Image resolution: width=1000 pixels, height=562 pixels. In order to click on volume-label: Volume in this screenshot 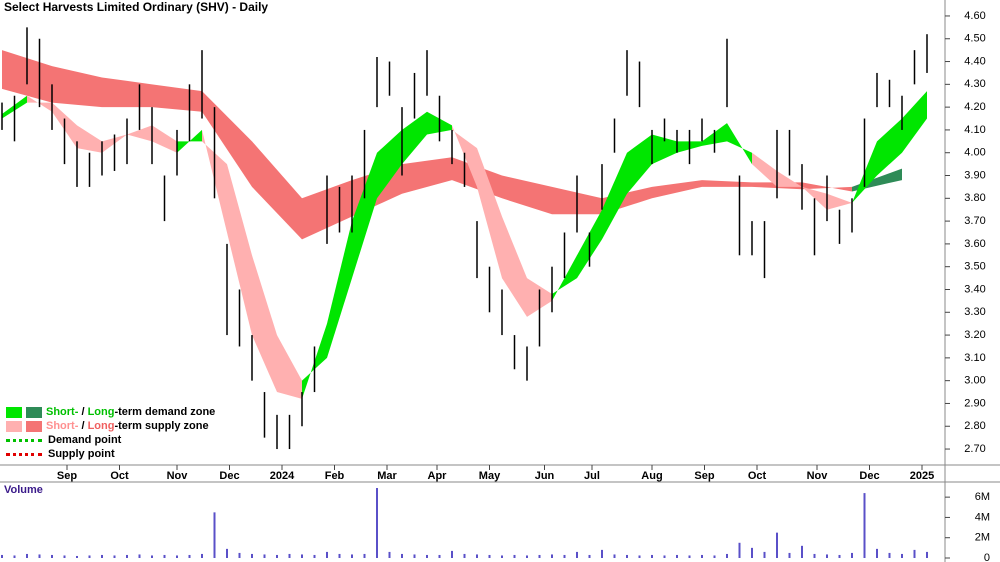, I will do `click(23, 490)`.